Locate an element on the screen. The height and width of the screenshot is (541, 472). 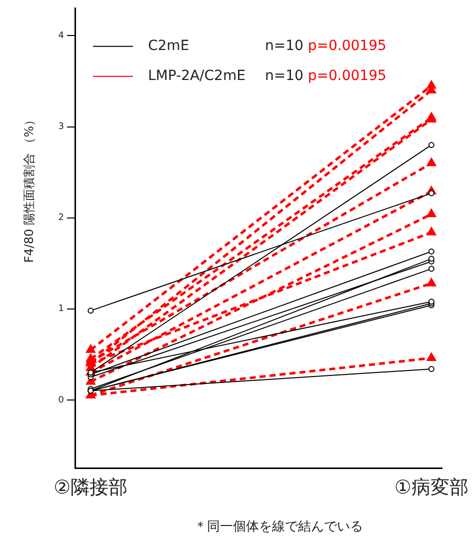
y-tick-label: 0 is located at coordinates (61, 400).